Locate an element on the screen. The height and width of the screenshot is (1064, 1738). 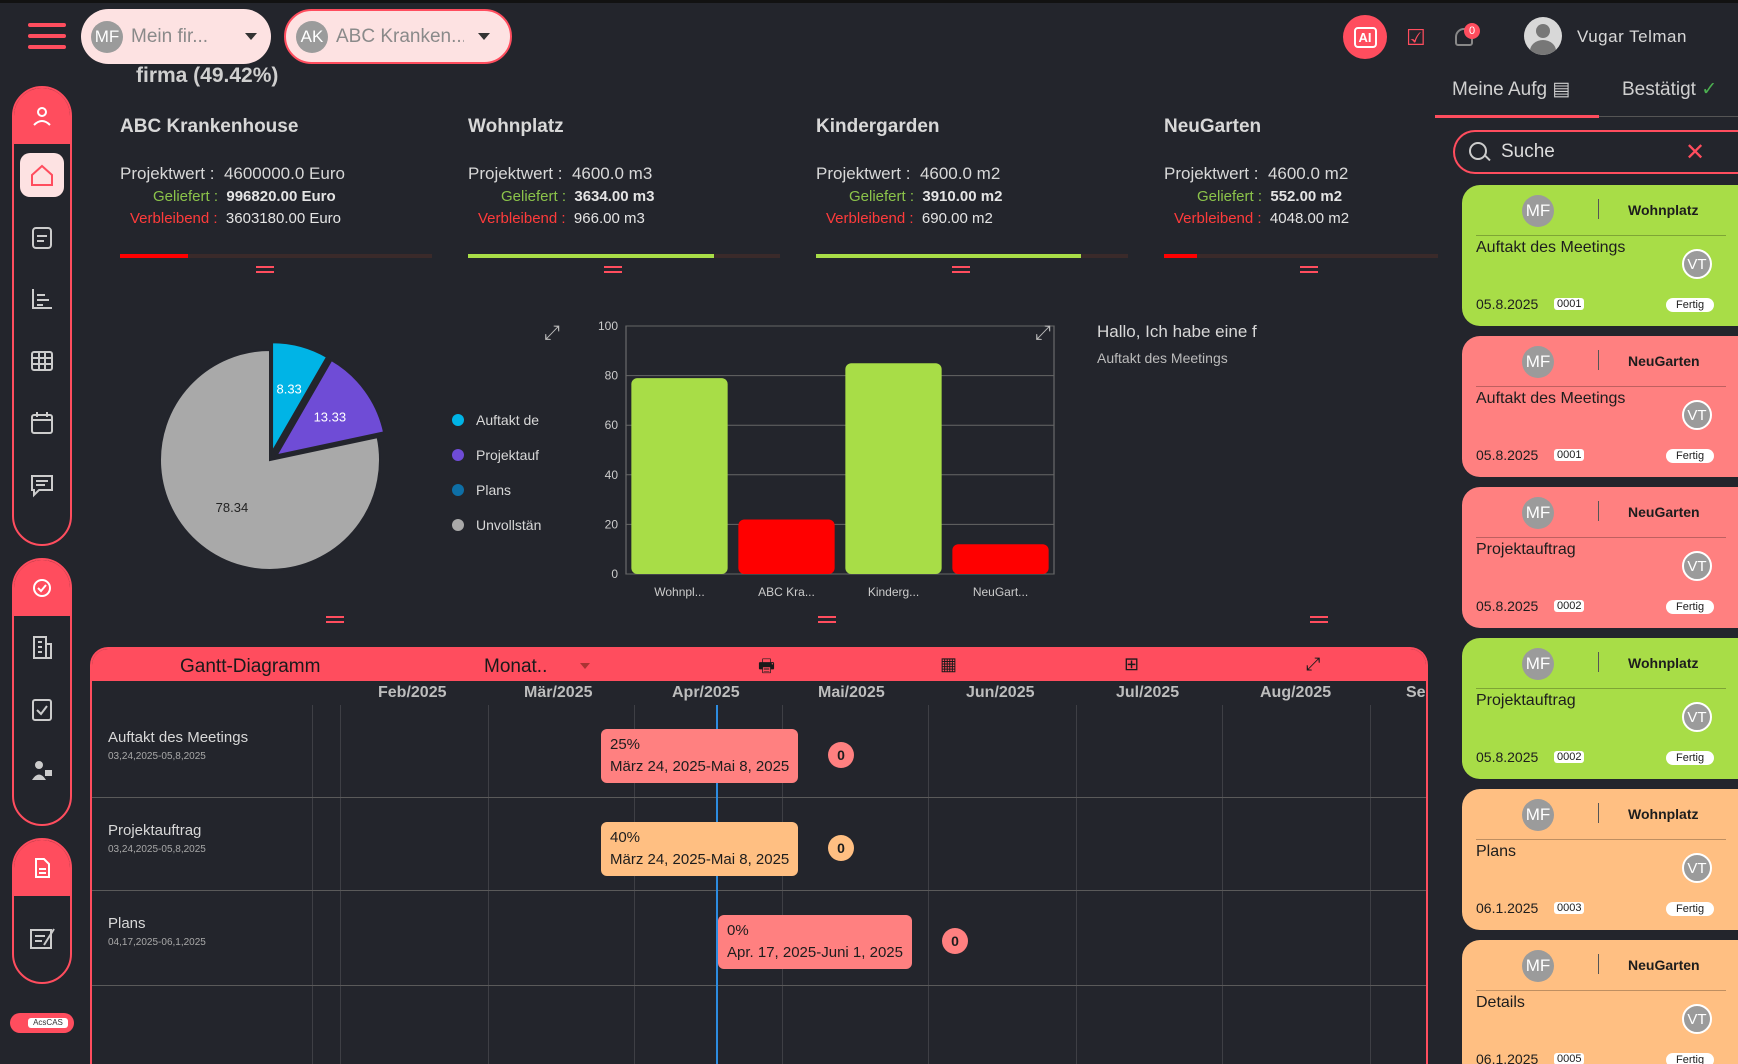
y-tick-label: 80 is located at coordinates (612, 376).